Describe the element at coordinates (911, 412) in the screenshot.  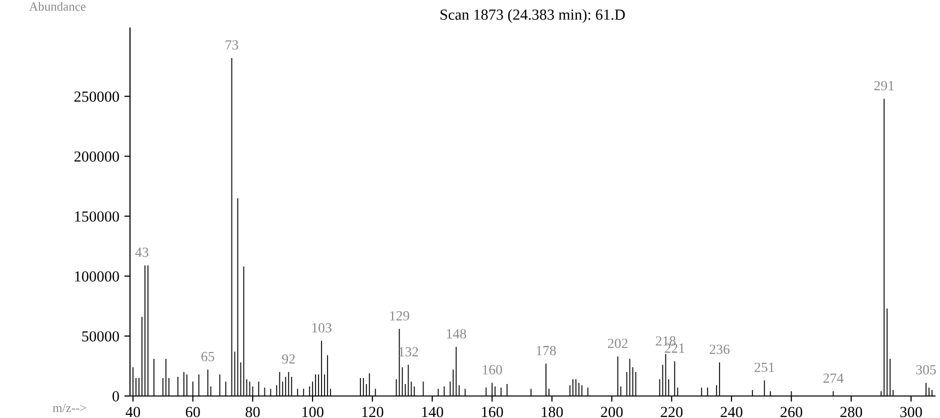
I see `x-tick-label: 300` at that location.